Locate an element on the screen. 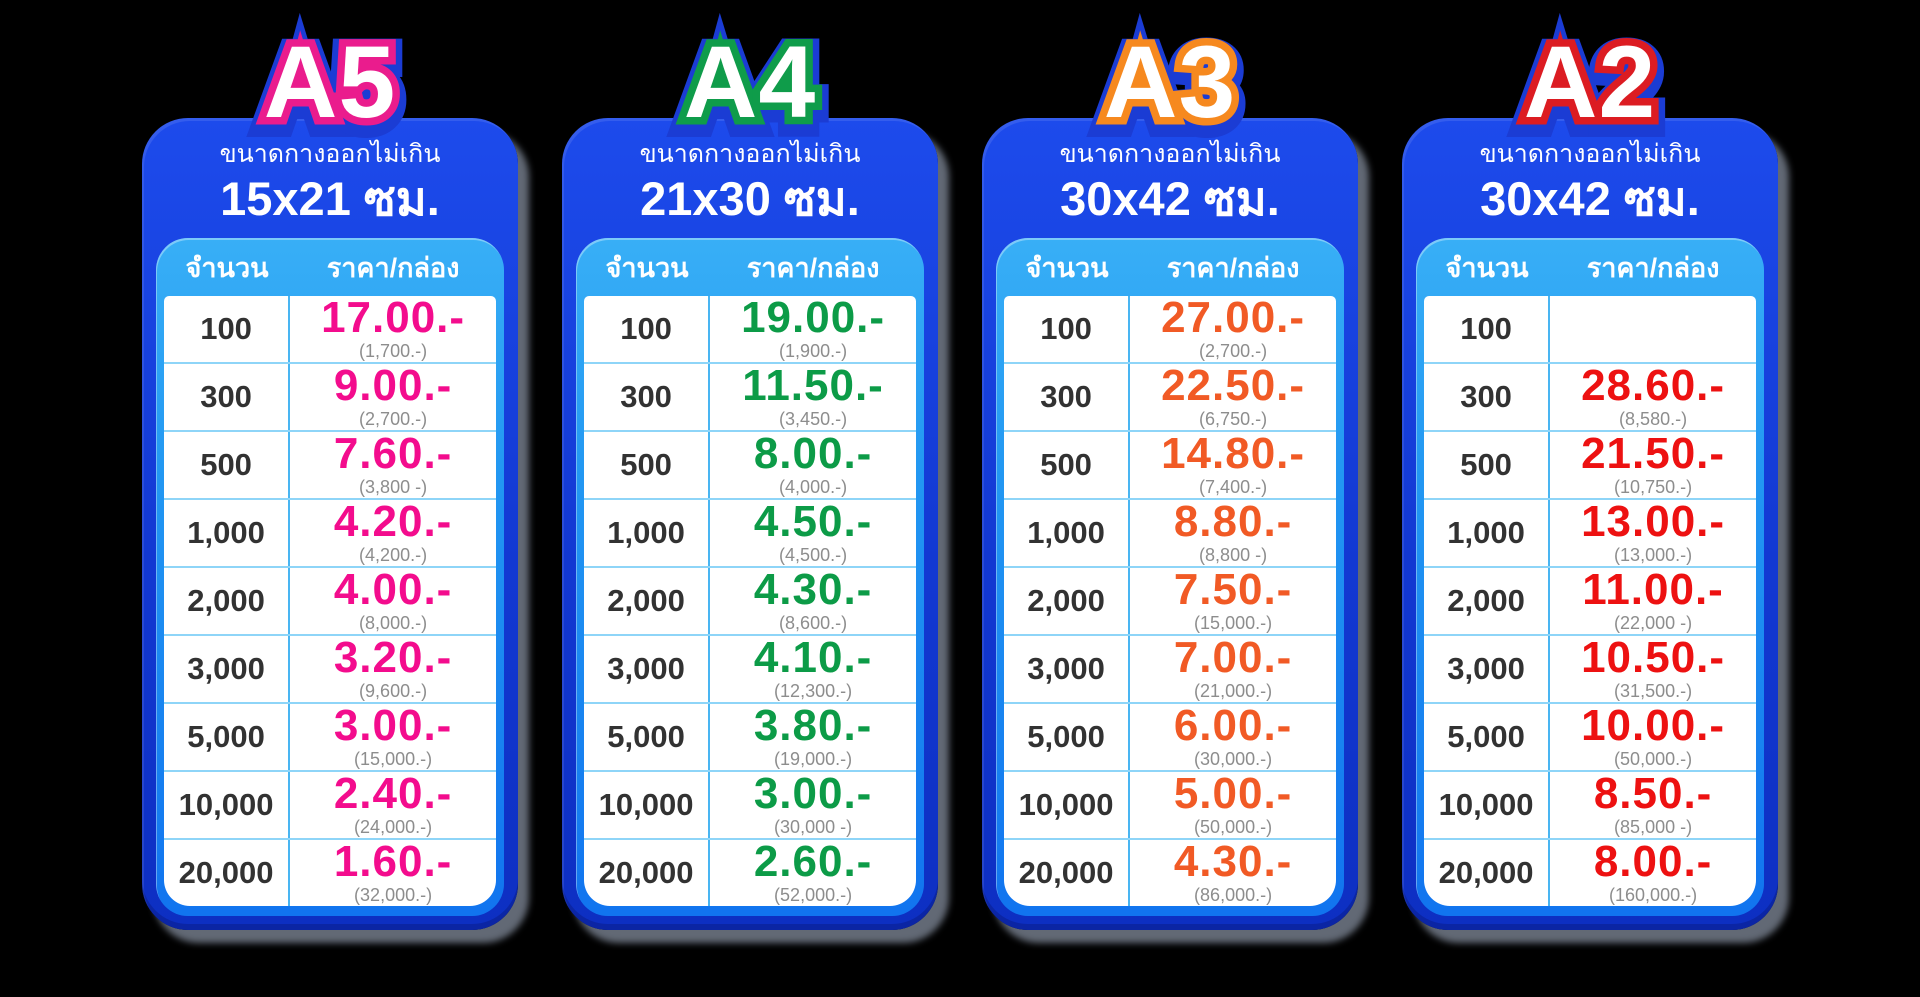  price-per-box: 3.80.- is located at coordinates (813, 725).